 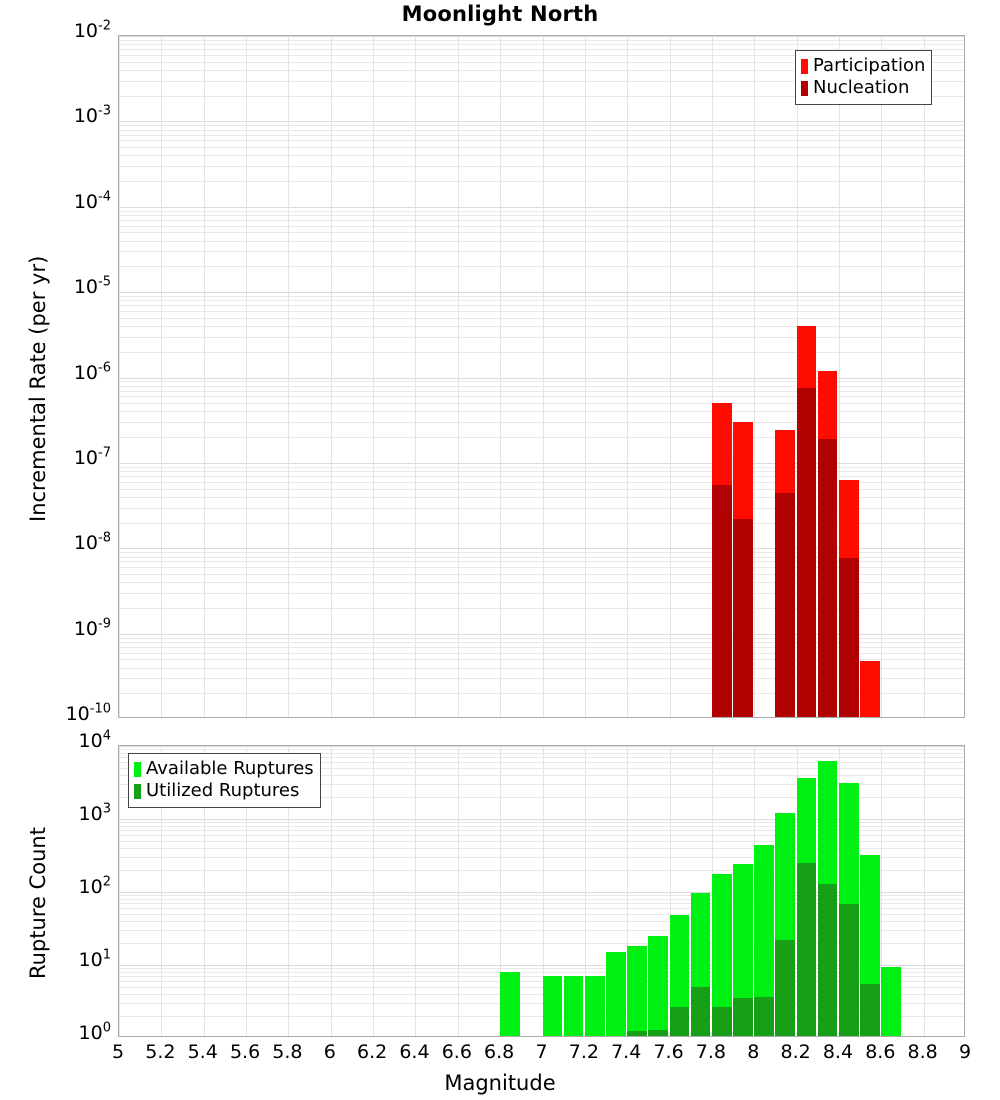 I want to click on x-tick-label: 6.4, so click(x=414, y=1052).